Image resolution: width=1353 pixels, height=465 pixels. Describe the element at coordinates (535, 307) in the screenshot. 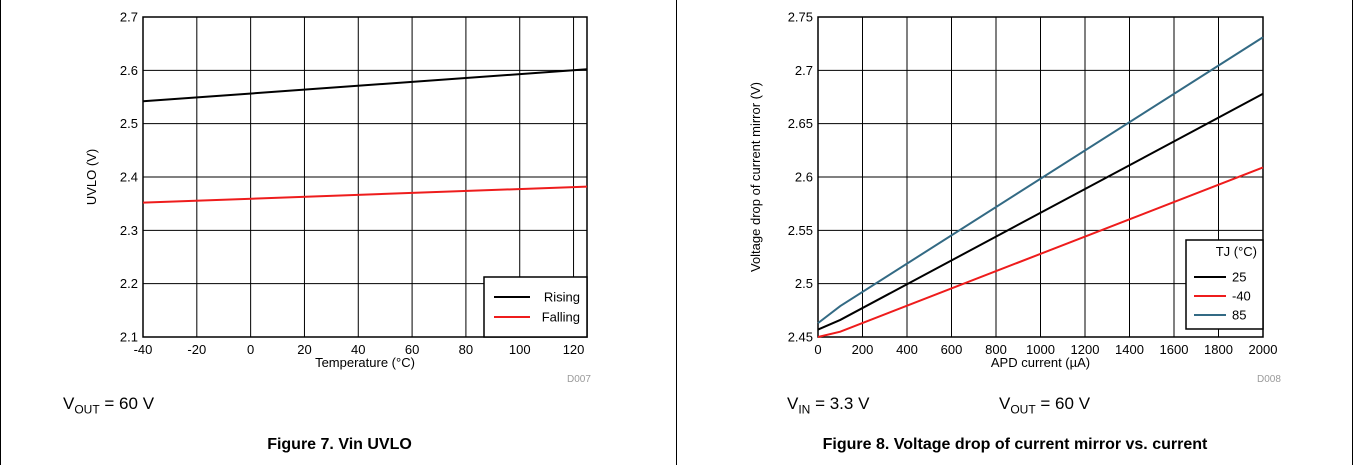

I see `legend-box` at that location.